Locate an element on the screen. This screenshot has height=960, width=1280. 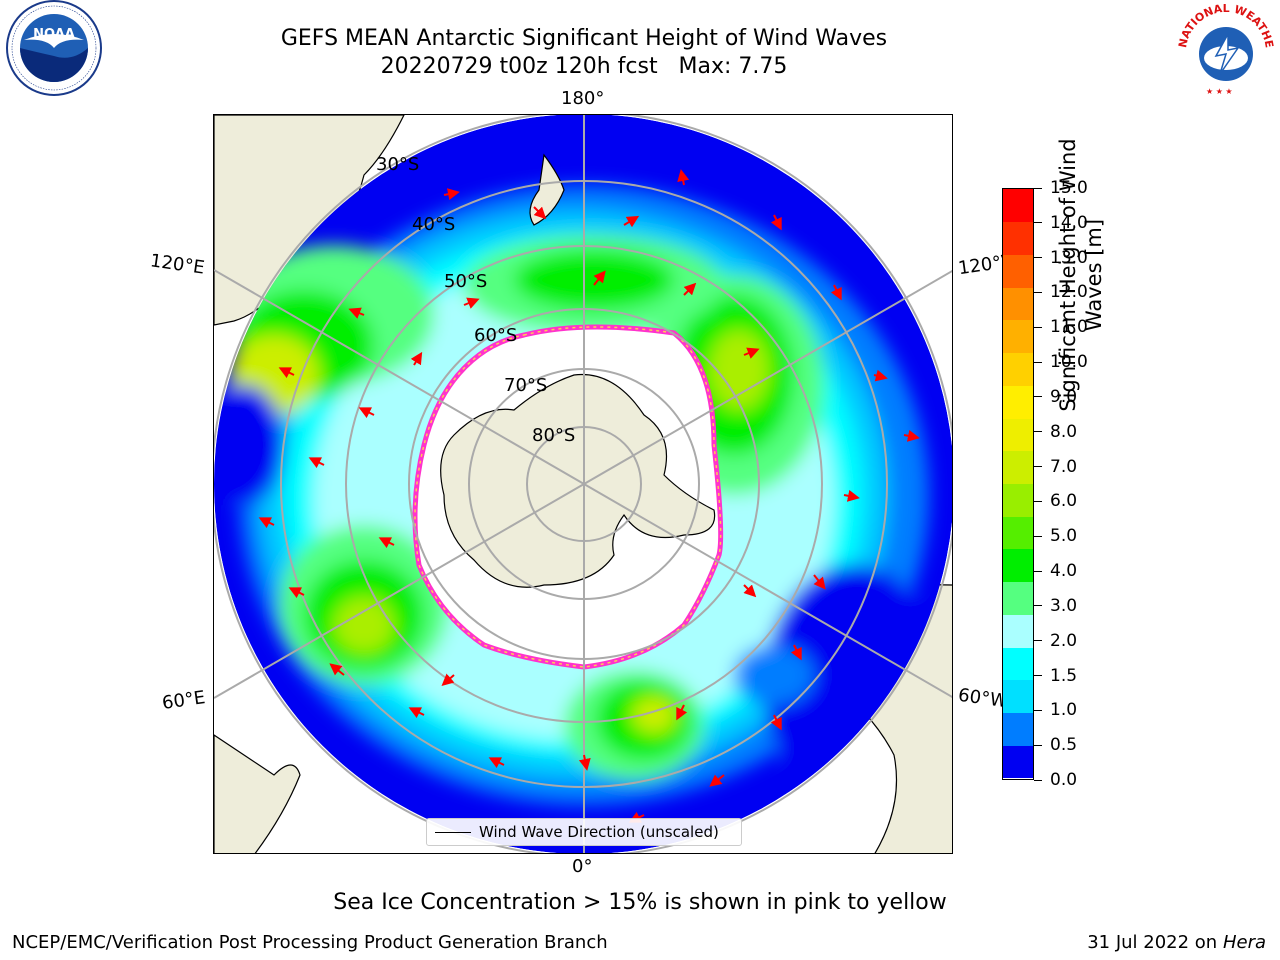
lon-label-60e: 60°E is located at coordinates (183, 700).